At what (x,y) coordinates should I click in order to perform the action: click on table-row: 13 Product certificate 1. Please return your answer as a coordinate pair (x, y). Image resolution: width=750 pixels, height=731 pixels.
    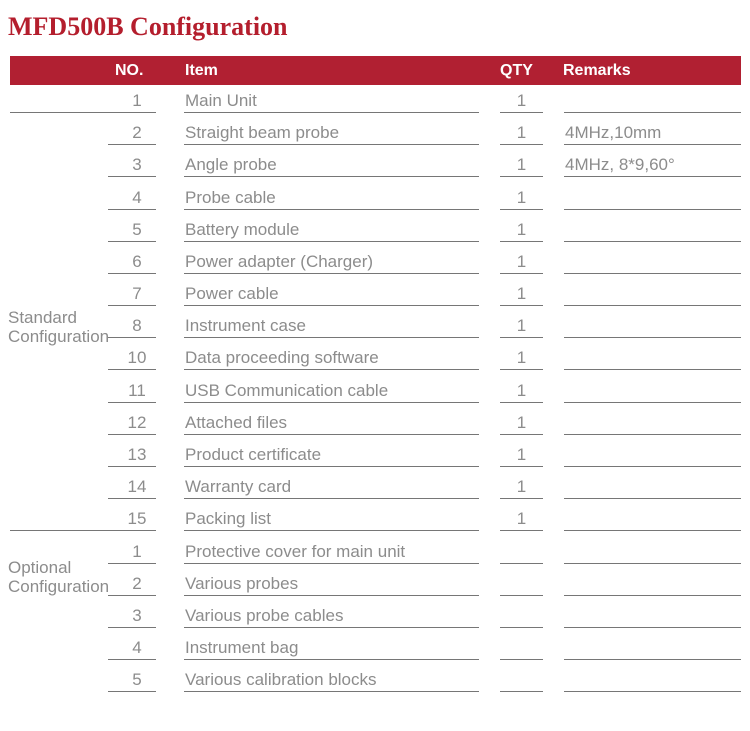
    Looking at the image, I should click on (380, 451).